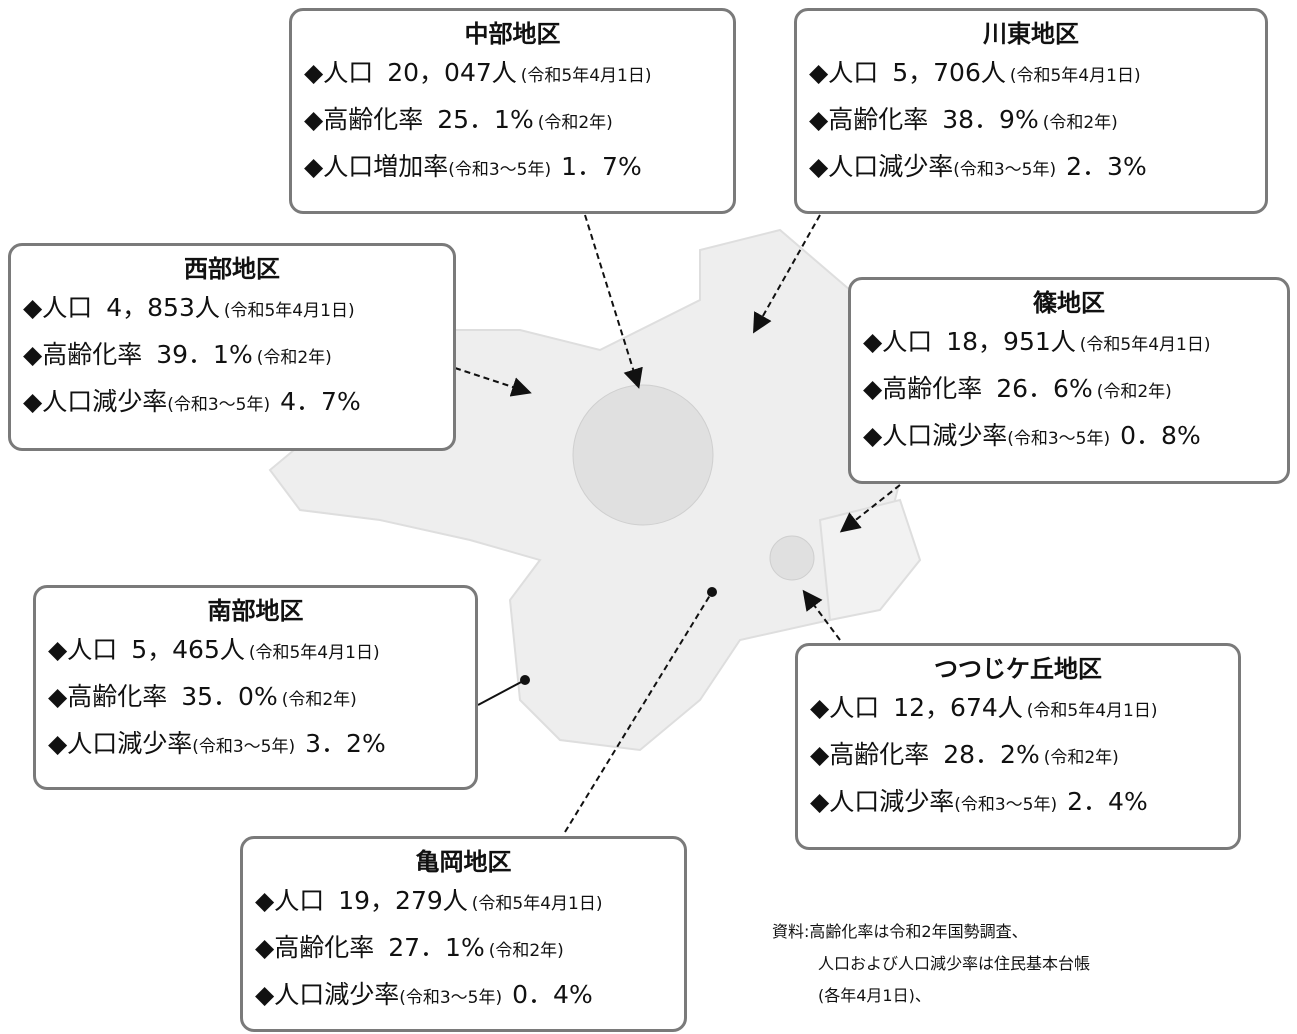  What do you see at coordinates (485, 119) in the screenshot?
I see `stat-value: 25．1%` at bounding box center [485, 119].